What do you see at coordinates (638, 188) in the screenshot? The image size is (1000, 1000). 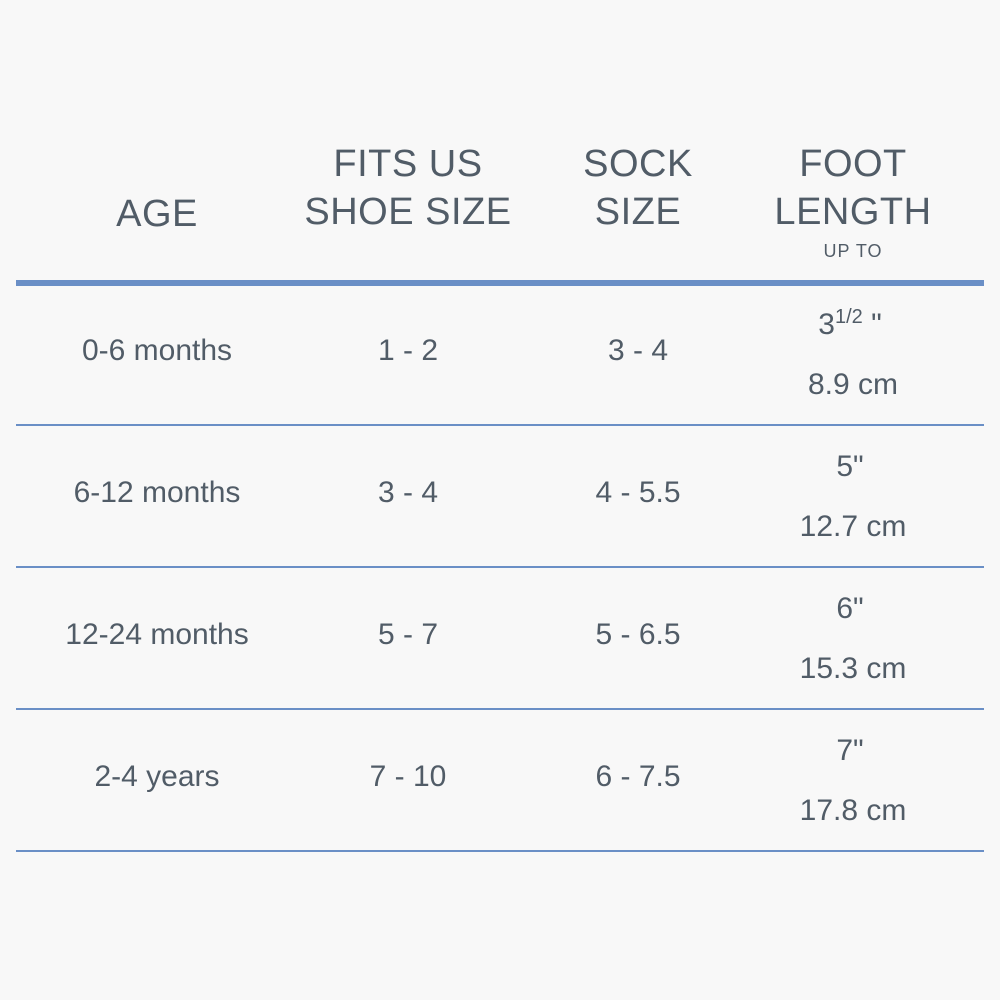 I see `header-sock-size: SOCK SIZE` at bounding box center [638, 188].